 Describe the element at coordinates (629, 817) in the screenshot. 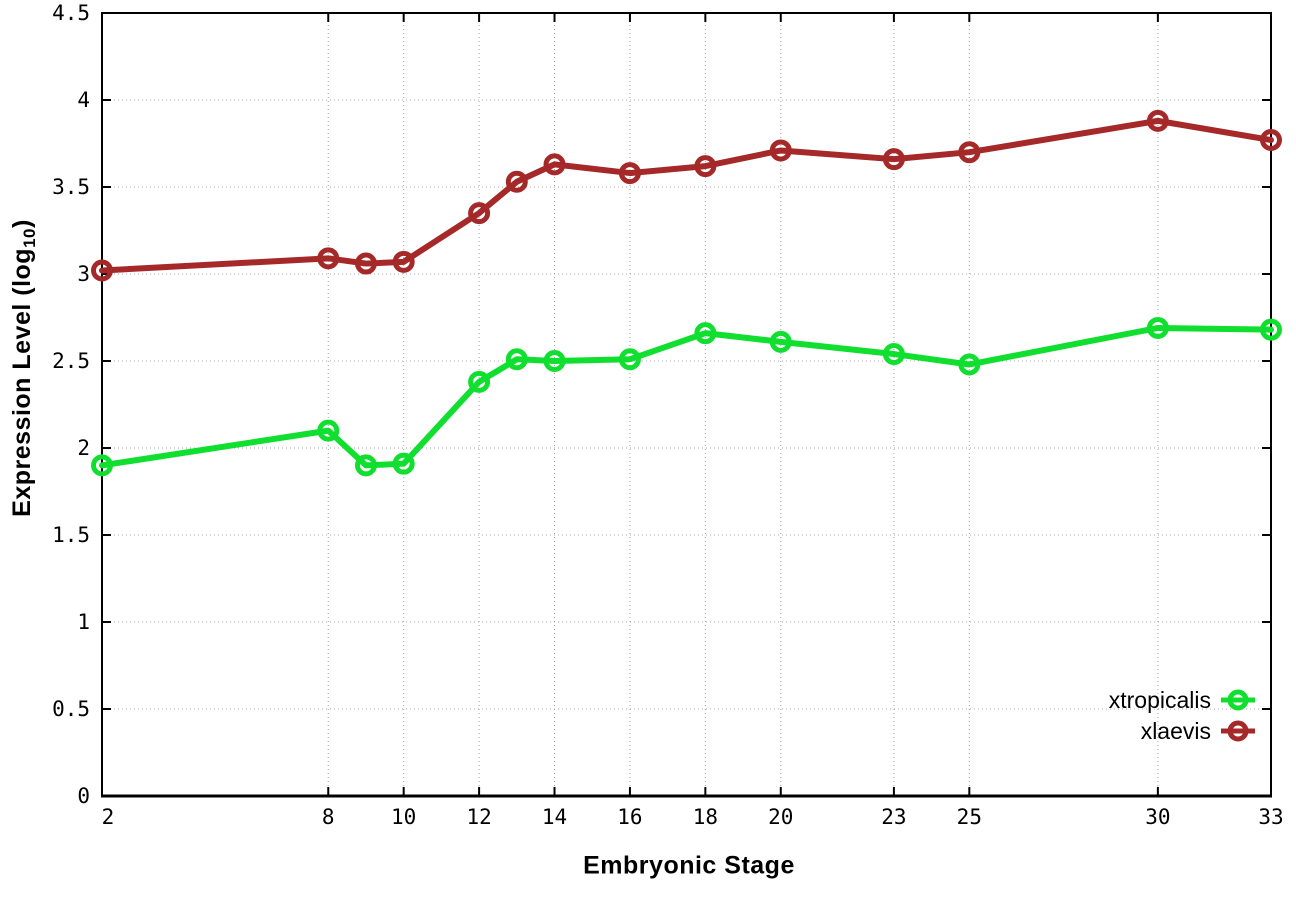

I see `x-tick-label: 16` at that location.